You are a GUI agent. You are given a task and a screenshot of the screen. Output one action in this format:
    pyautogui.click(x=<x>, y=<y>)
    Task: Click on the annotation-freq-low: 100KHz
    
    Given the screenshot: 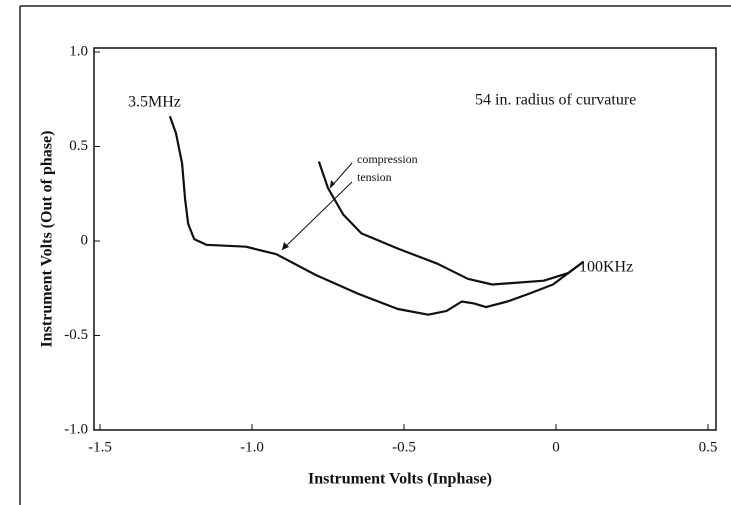 What is the action you would take?
    pyautogui.click(x=606, y=267)
    